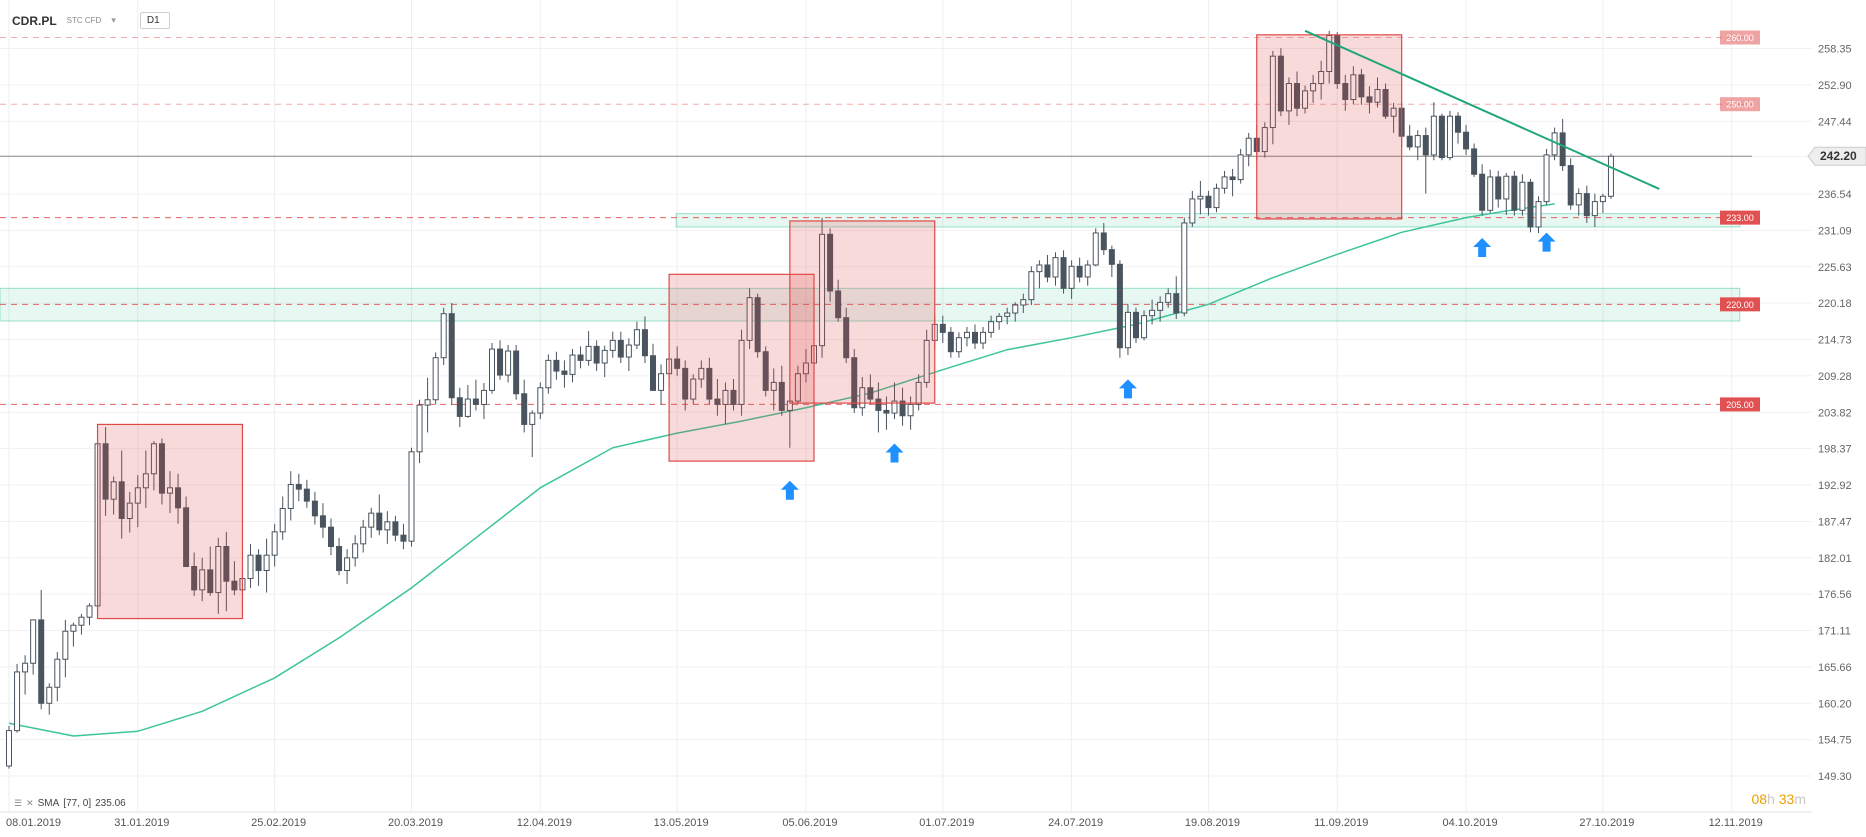  Describe the element at coordinates (18, 803) in the screenshot. I see `settings-icon: ☰` at that location.